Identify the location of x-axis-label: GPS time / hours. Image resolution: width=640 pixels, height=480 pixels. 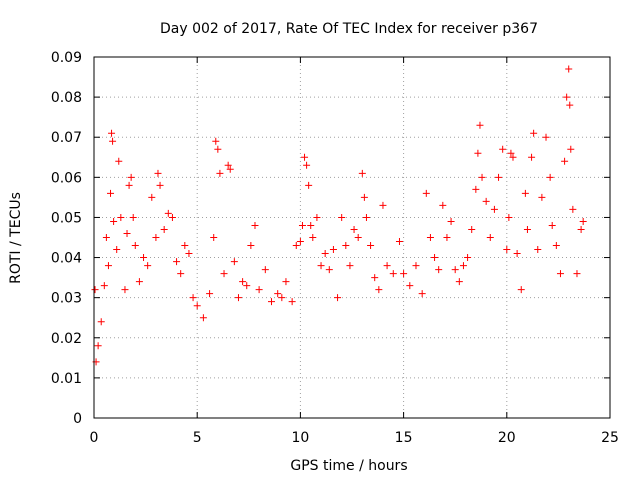
(348, 466).